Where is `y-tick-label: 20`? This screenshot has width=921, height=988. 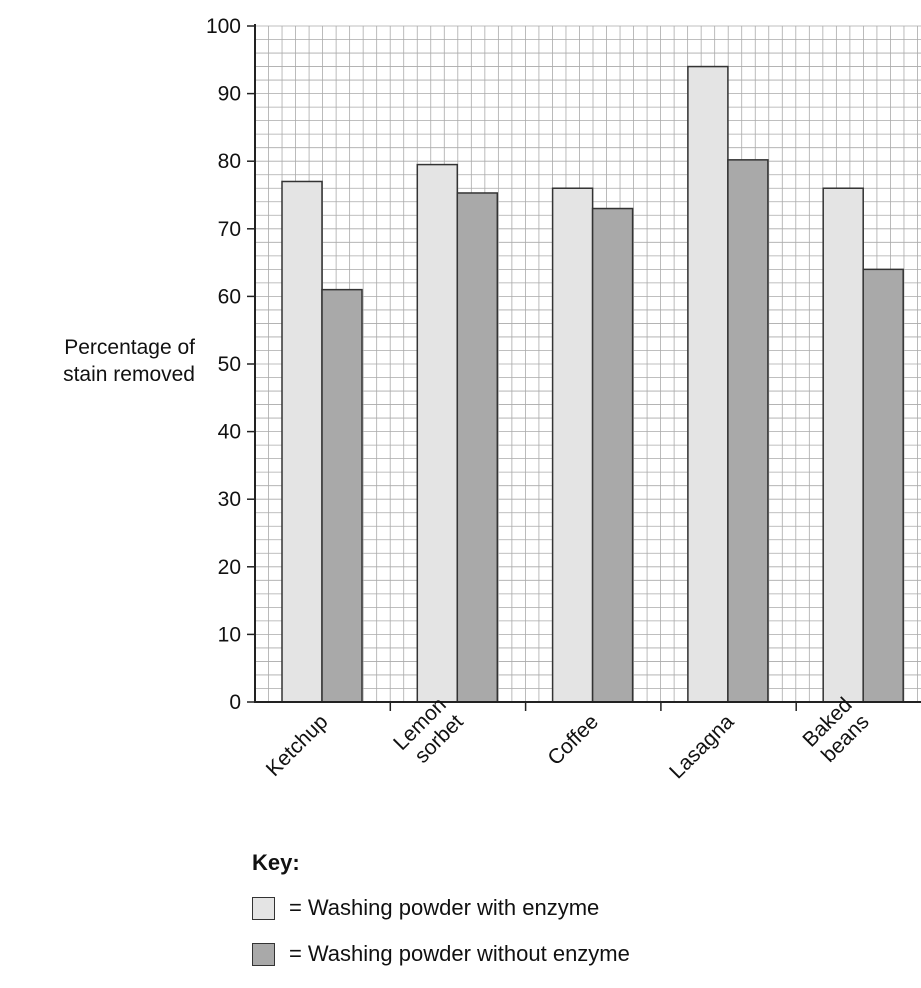 y-tick-label: 20 is located at coordinates (229, 567).